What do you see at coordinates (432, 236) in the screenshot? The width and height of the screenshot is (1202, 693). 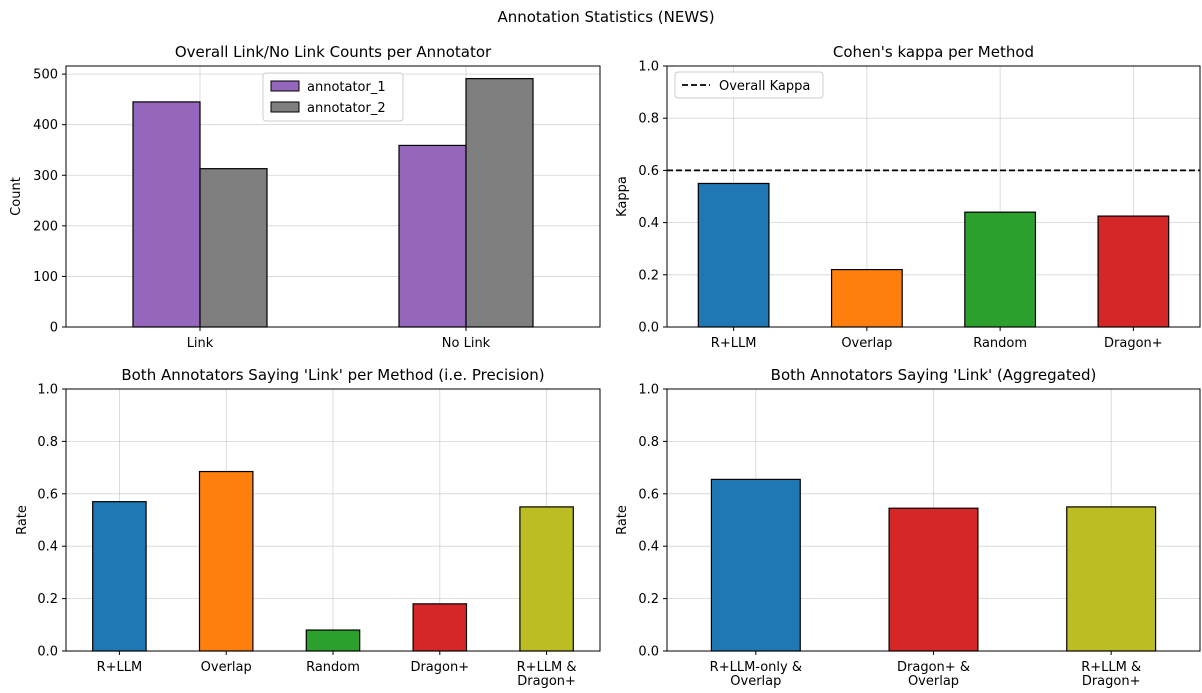 I see `bar-annotator_1-no-link` at bounding box center [432, 236].